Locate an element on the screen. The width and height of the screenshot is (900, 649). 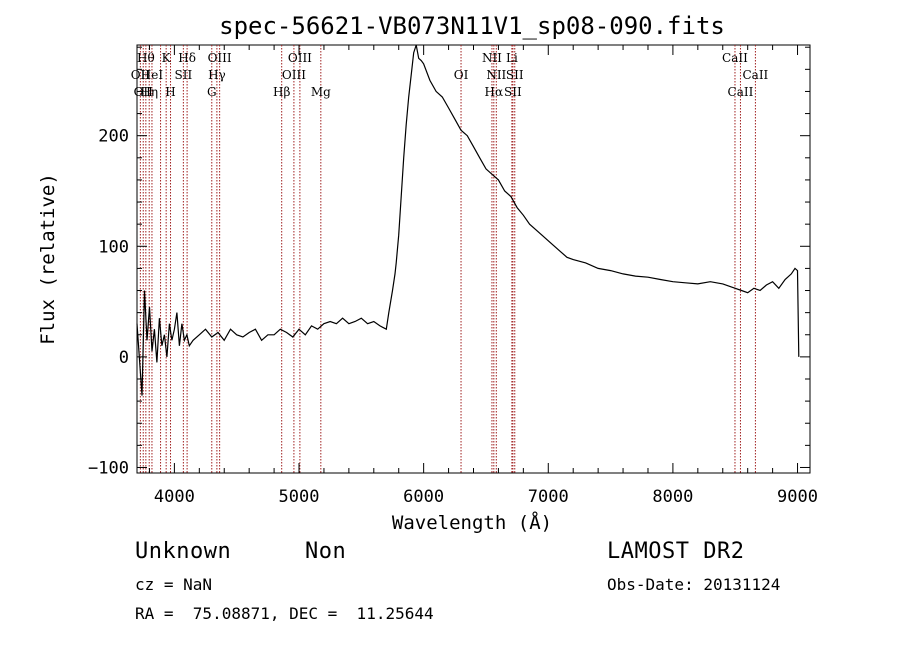
coordinates: RA = 75.08871, DEC = 11.25644 is located at coordinates (284, 613).